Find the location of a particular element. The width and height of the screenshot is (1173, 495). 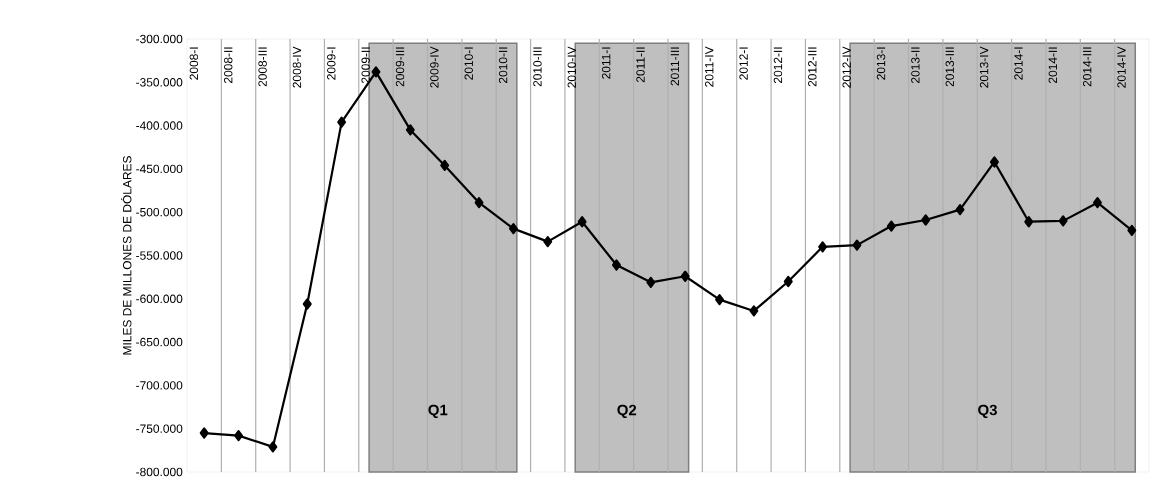

x-tick-label: 2011-II is located at coordinates (640, 65).